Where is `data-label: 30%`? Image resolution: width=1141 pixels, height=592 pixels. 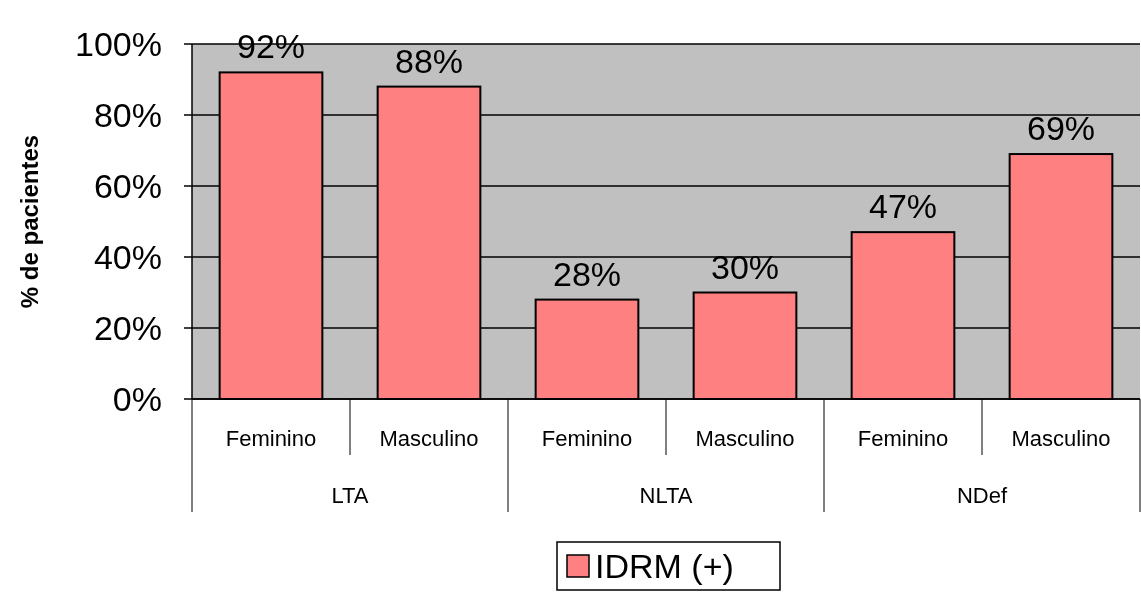 data-label: 30% is located at coordinates (745, 266).